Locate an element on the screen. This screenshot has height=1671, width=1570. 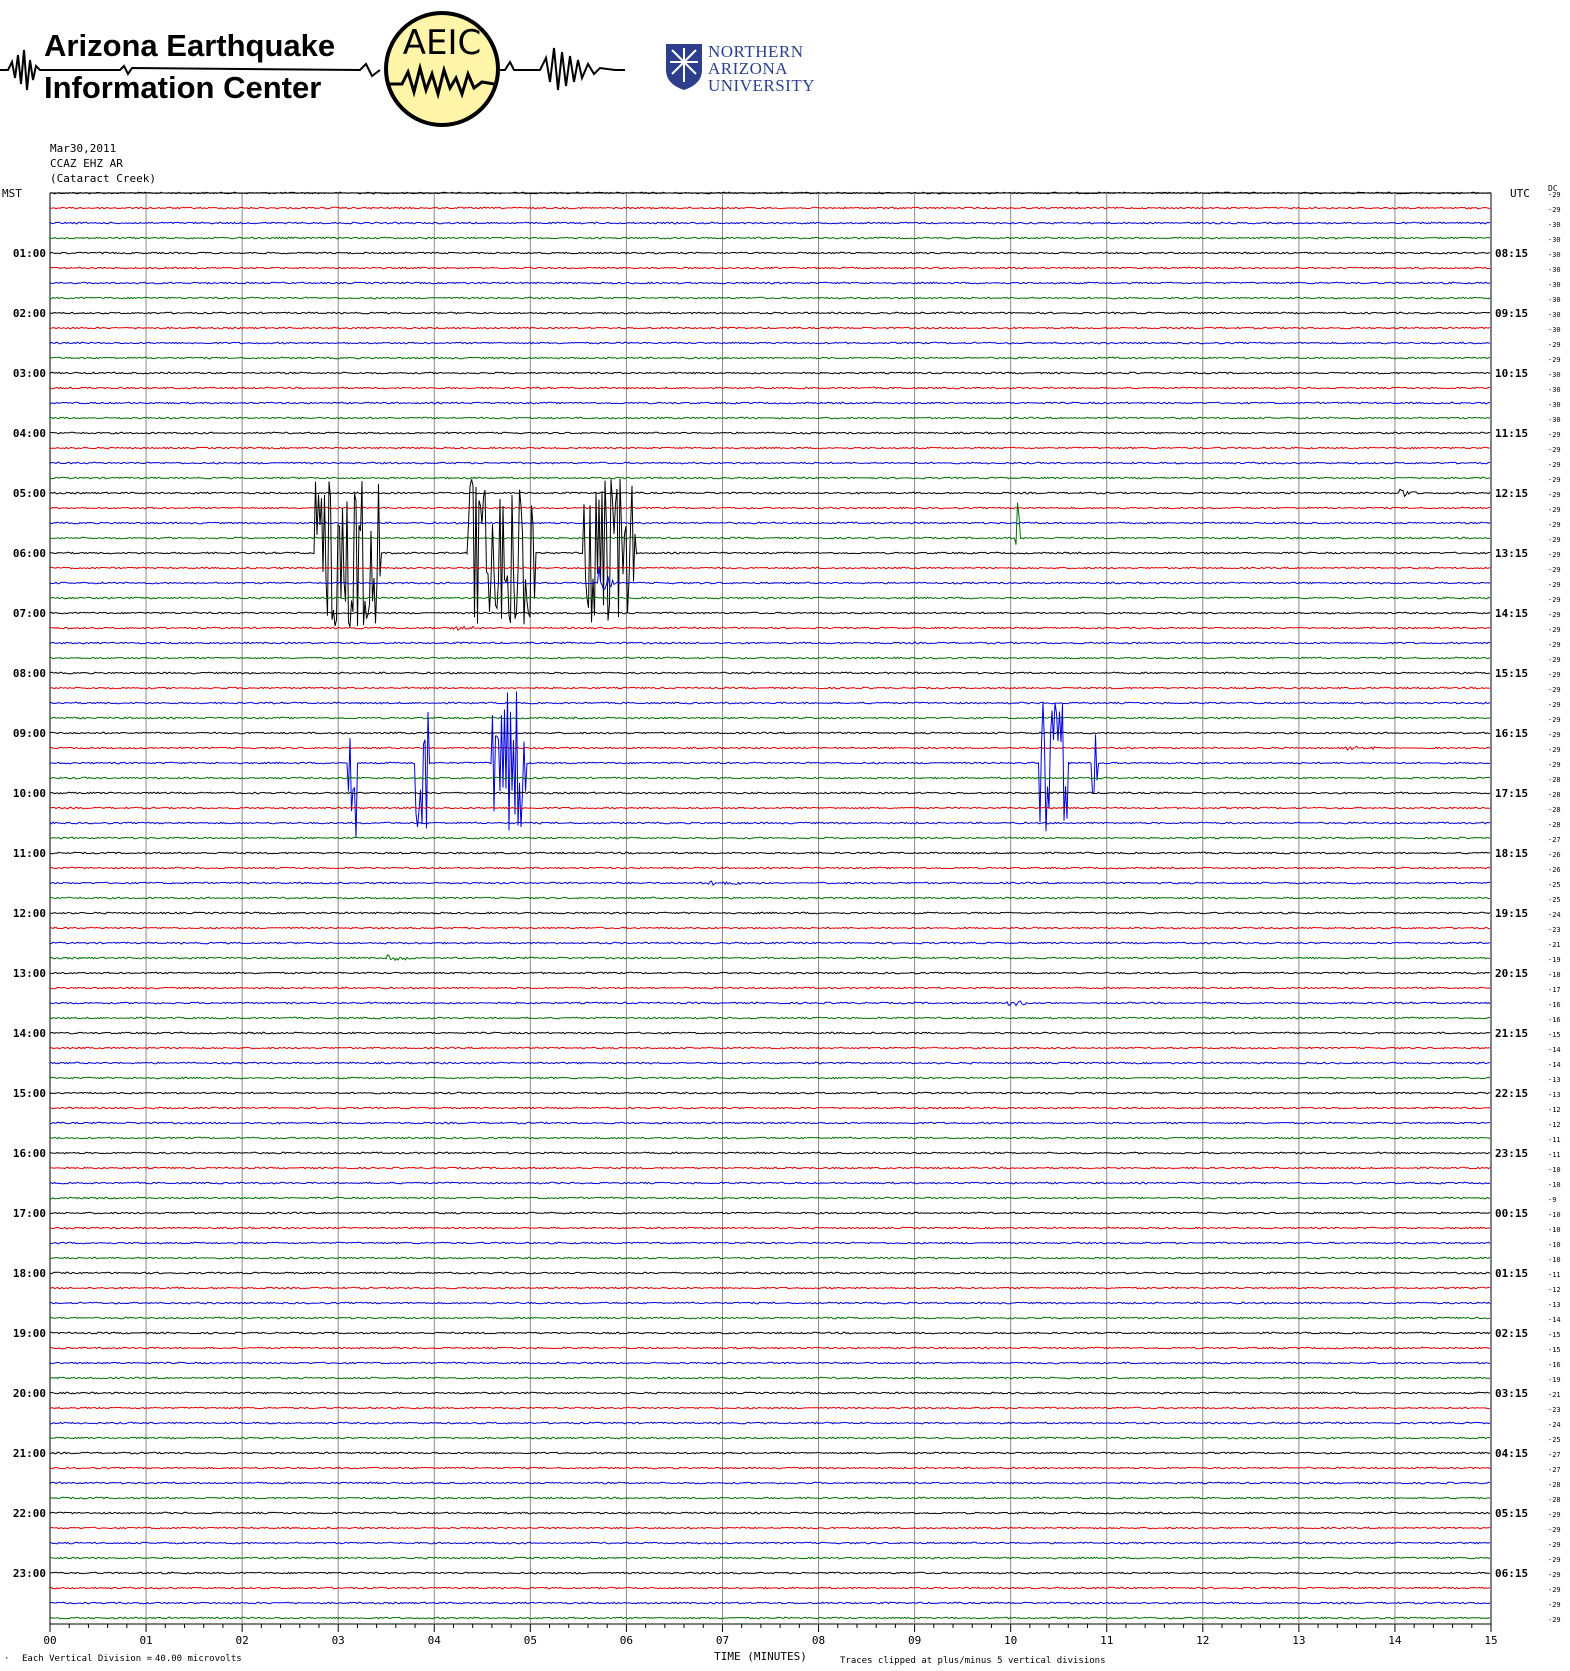
utc-hour-label: 10:15 is located at coordinates (1511, 373).